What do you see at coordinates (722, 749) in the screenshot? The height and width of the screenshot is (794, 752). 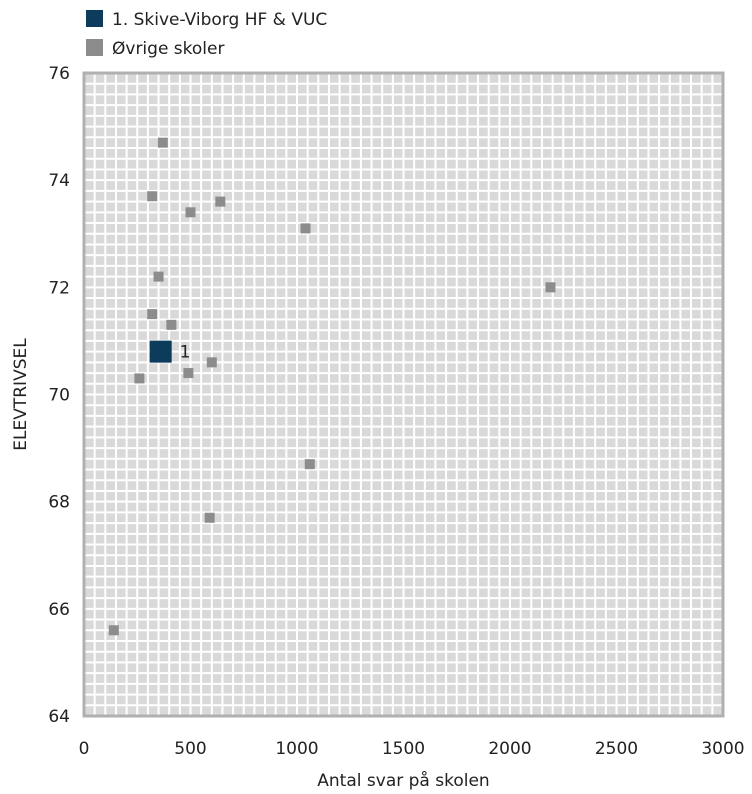 I see `x-tick-label: 3000` at bounding box center [722, 749].